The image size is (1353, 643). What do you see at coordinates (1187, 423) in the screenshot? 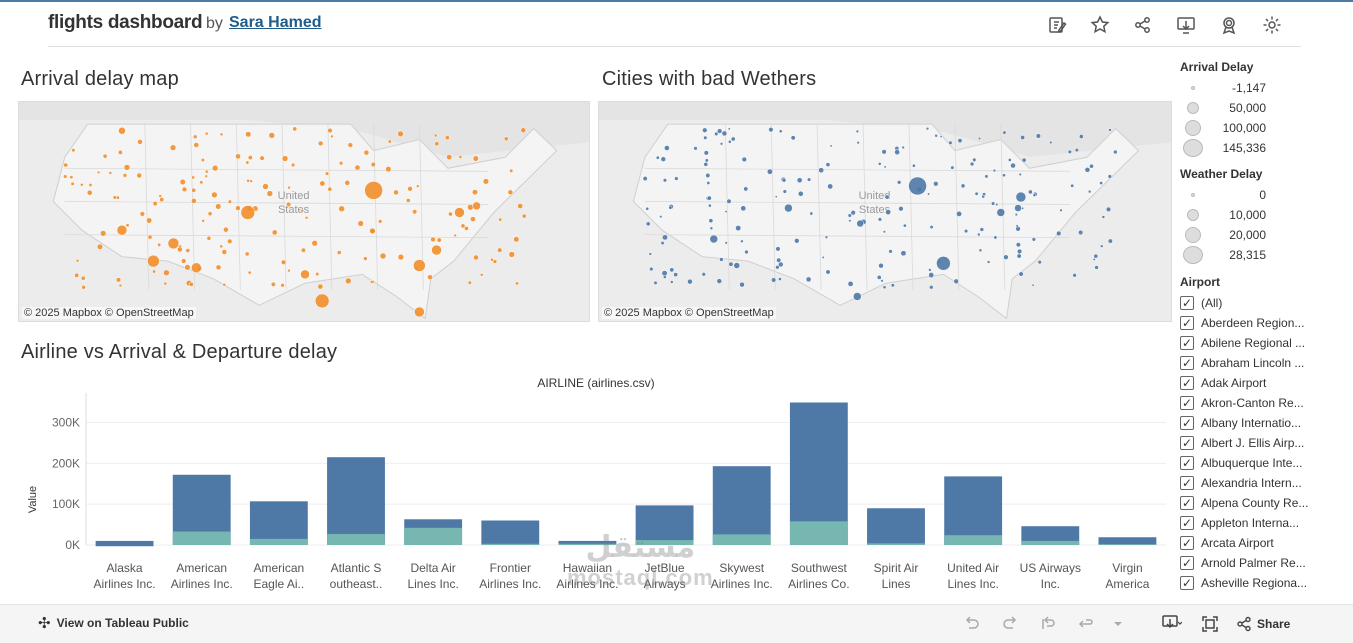
I see `checkbox-checked-icon: ✓` at bounding box center [1187, 423].